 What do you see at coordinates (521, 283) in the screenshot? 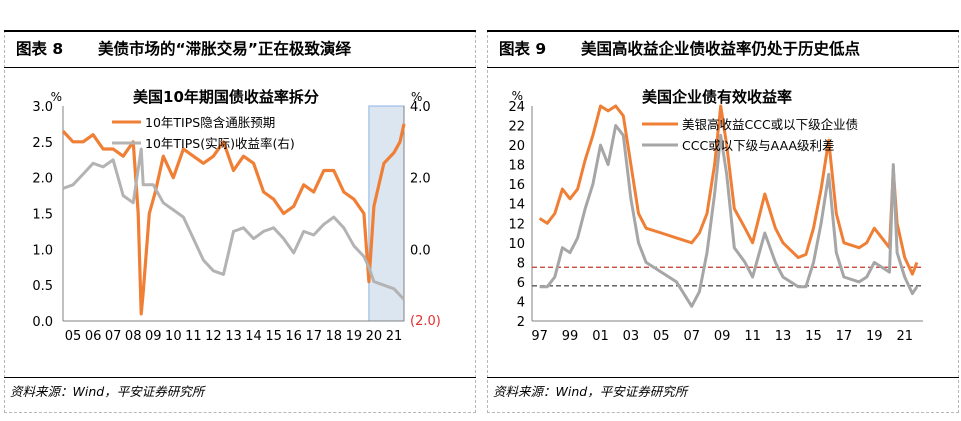
I see `y-tick-label: 6` at bounding box center [521, 283].